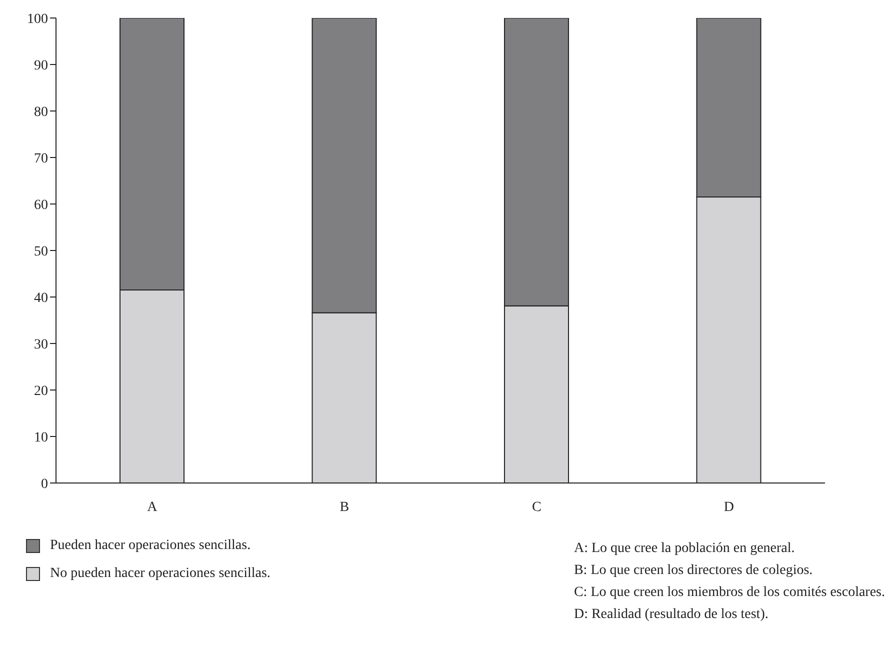 This screenshot has width=893, height=647. I want to click on text: B: Lo que creen los directores de colegios., so click(694, 571).